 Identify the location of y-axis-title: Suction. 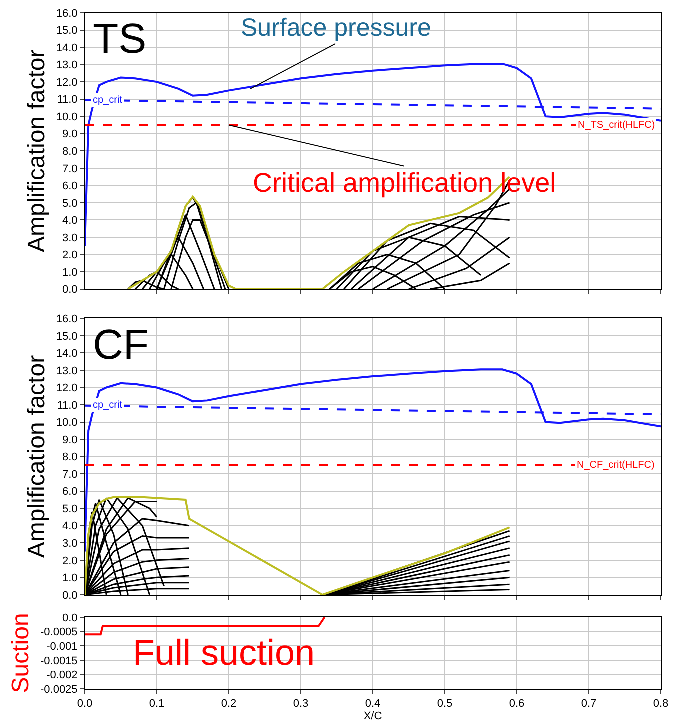
(21, 653).